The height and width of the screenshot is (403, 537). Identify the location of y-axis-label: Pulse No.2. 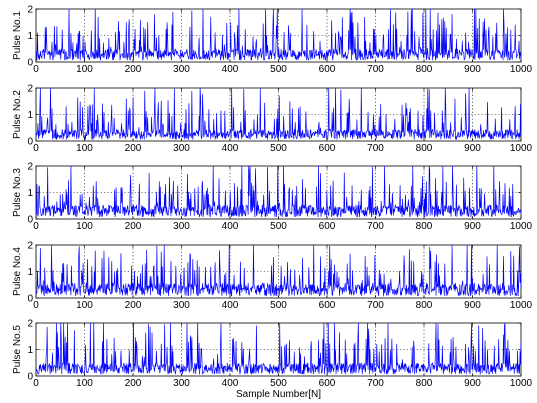
(17, 114).